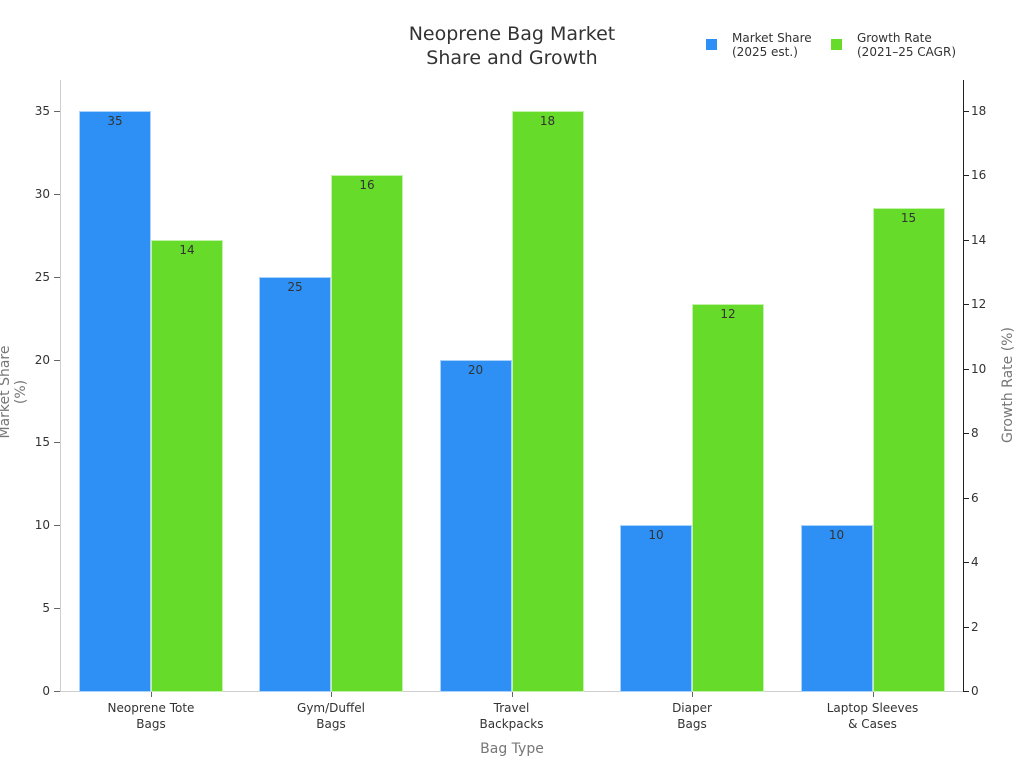 This screenshot has height=768, width=1024. Describe the element at coordinates (151, 708) in the screenshot. I see `x-tick-label-line: Neoprene Tote` at that location.